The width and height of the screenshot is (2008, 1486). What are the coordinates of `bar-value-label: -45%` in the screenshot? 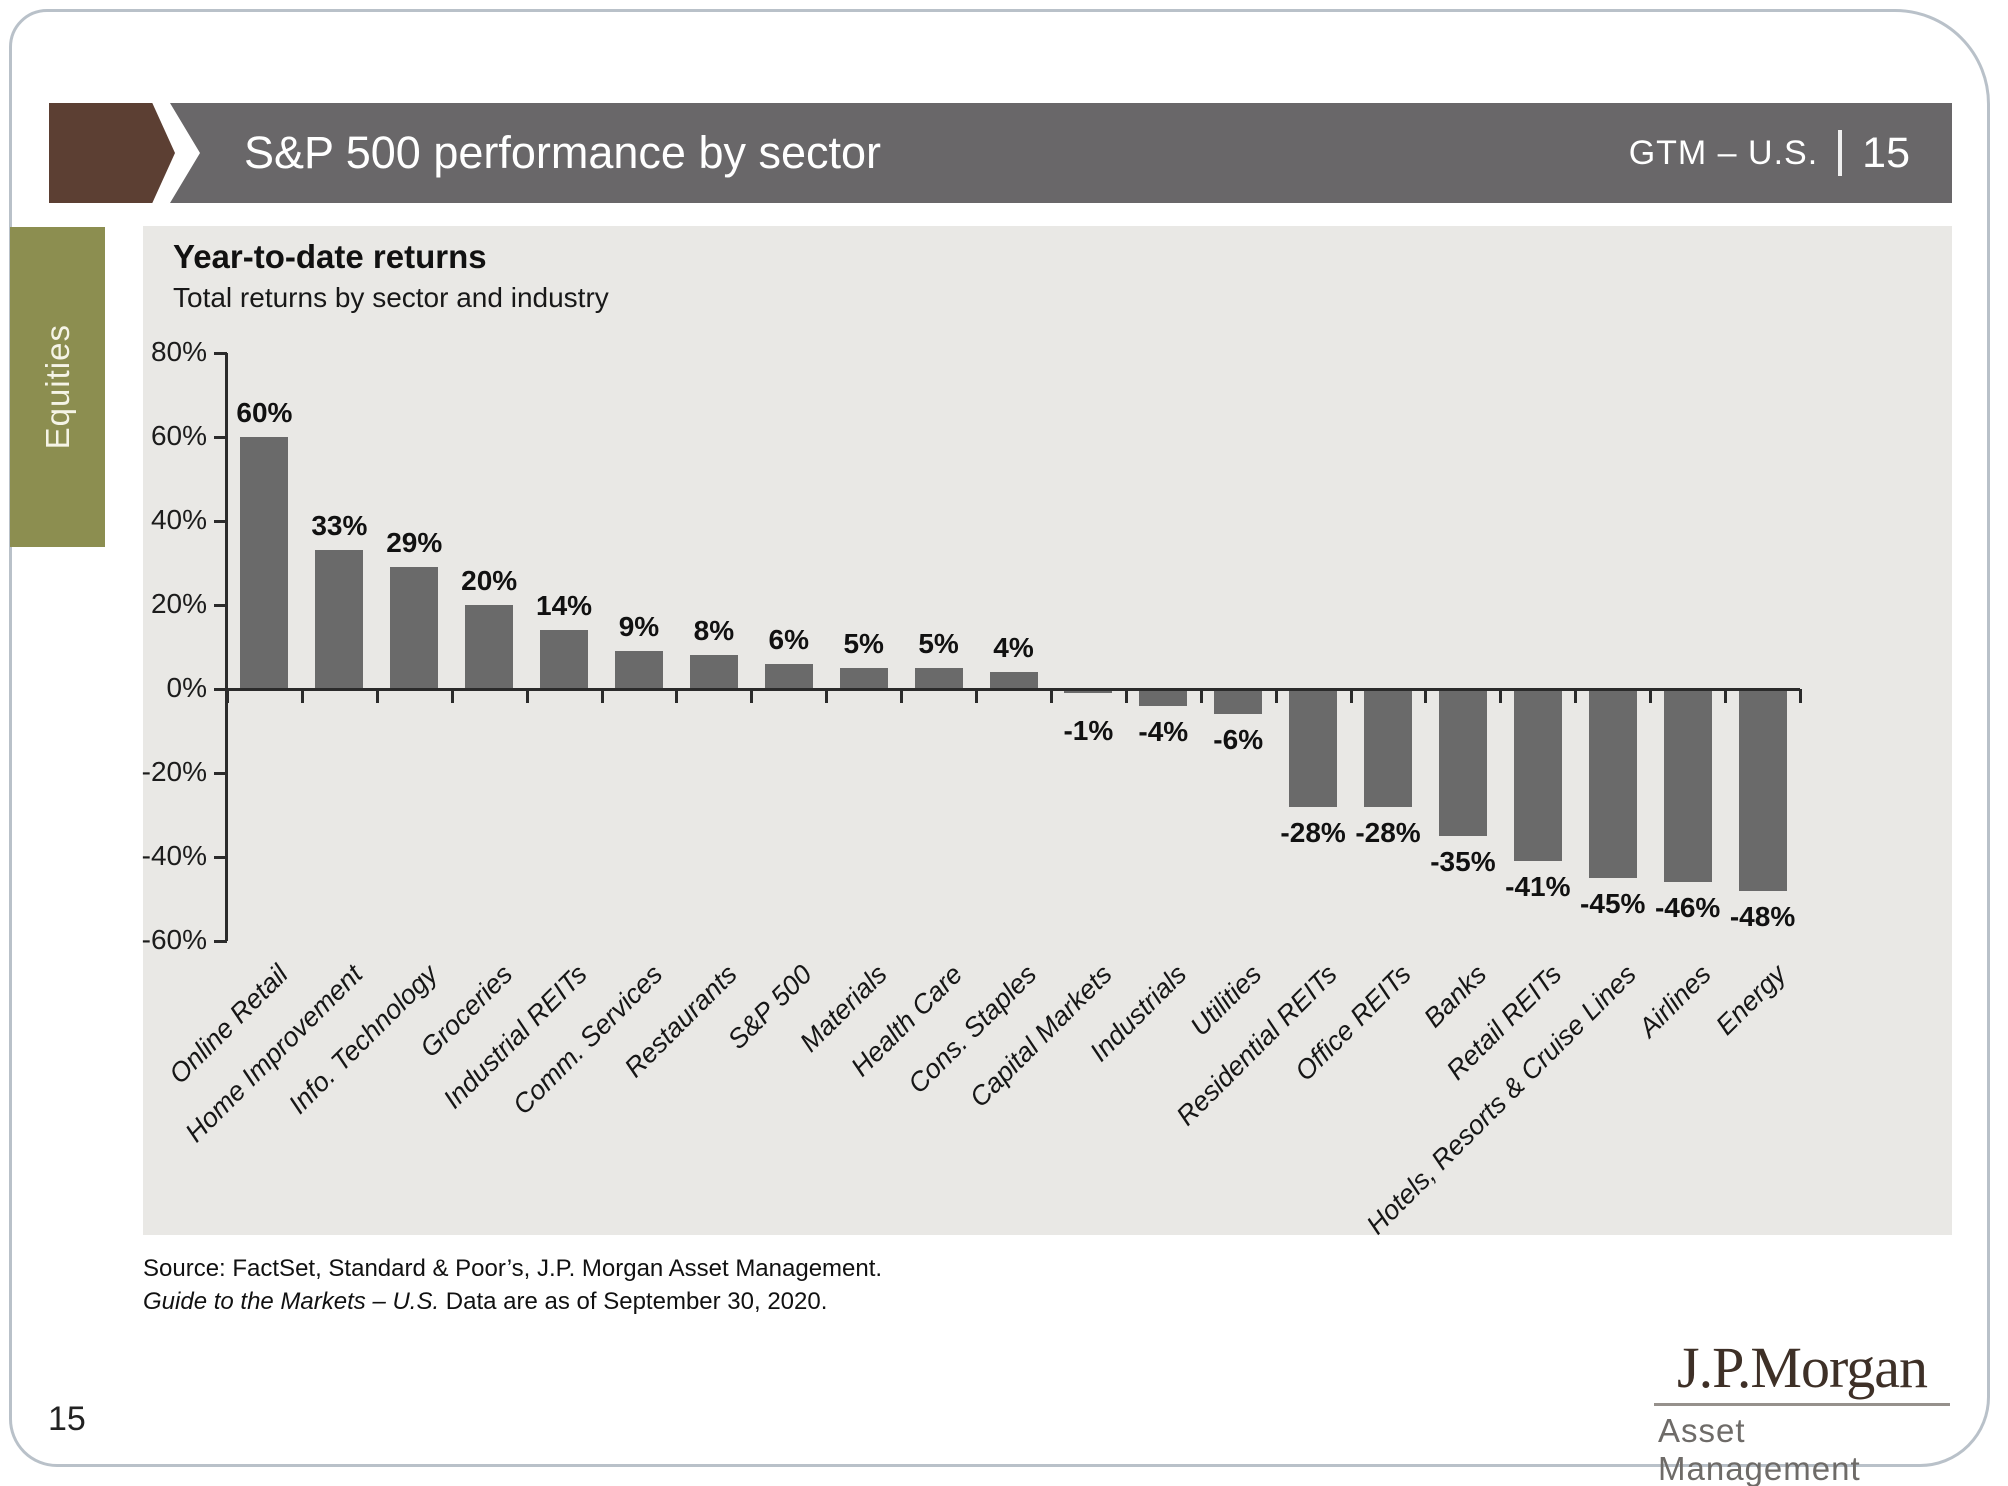 It's located at (1613, 903).